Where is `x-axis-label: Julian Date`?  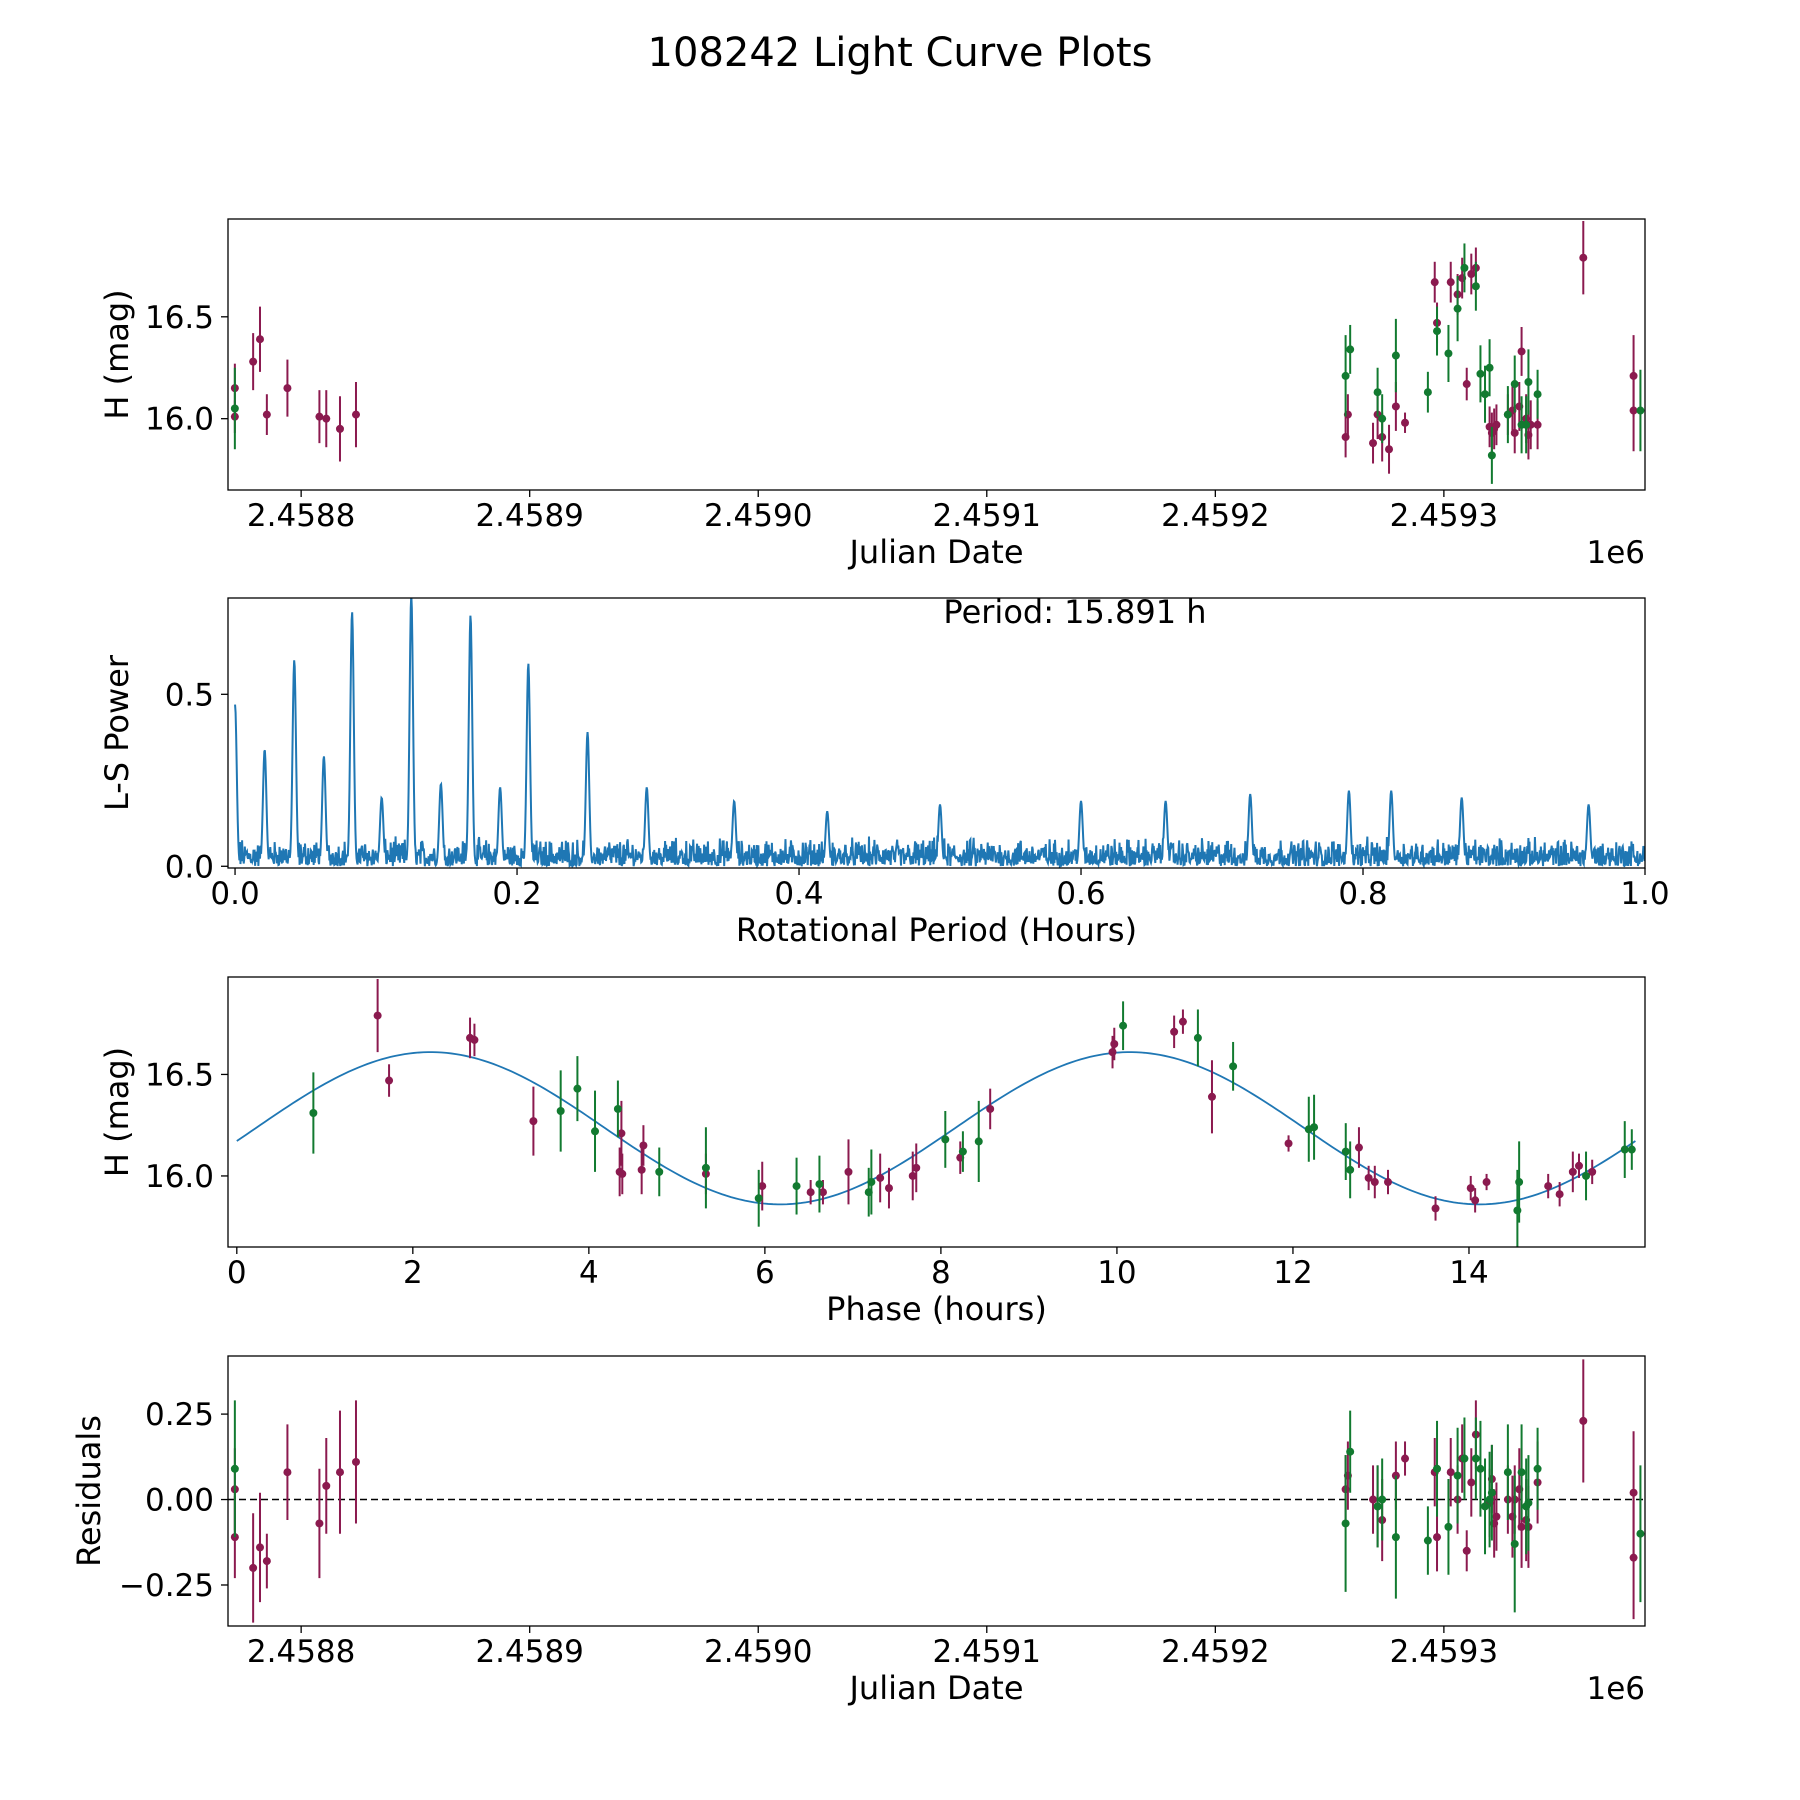 x-axis-label: Julian Date is located at coordinates (935, 1688).